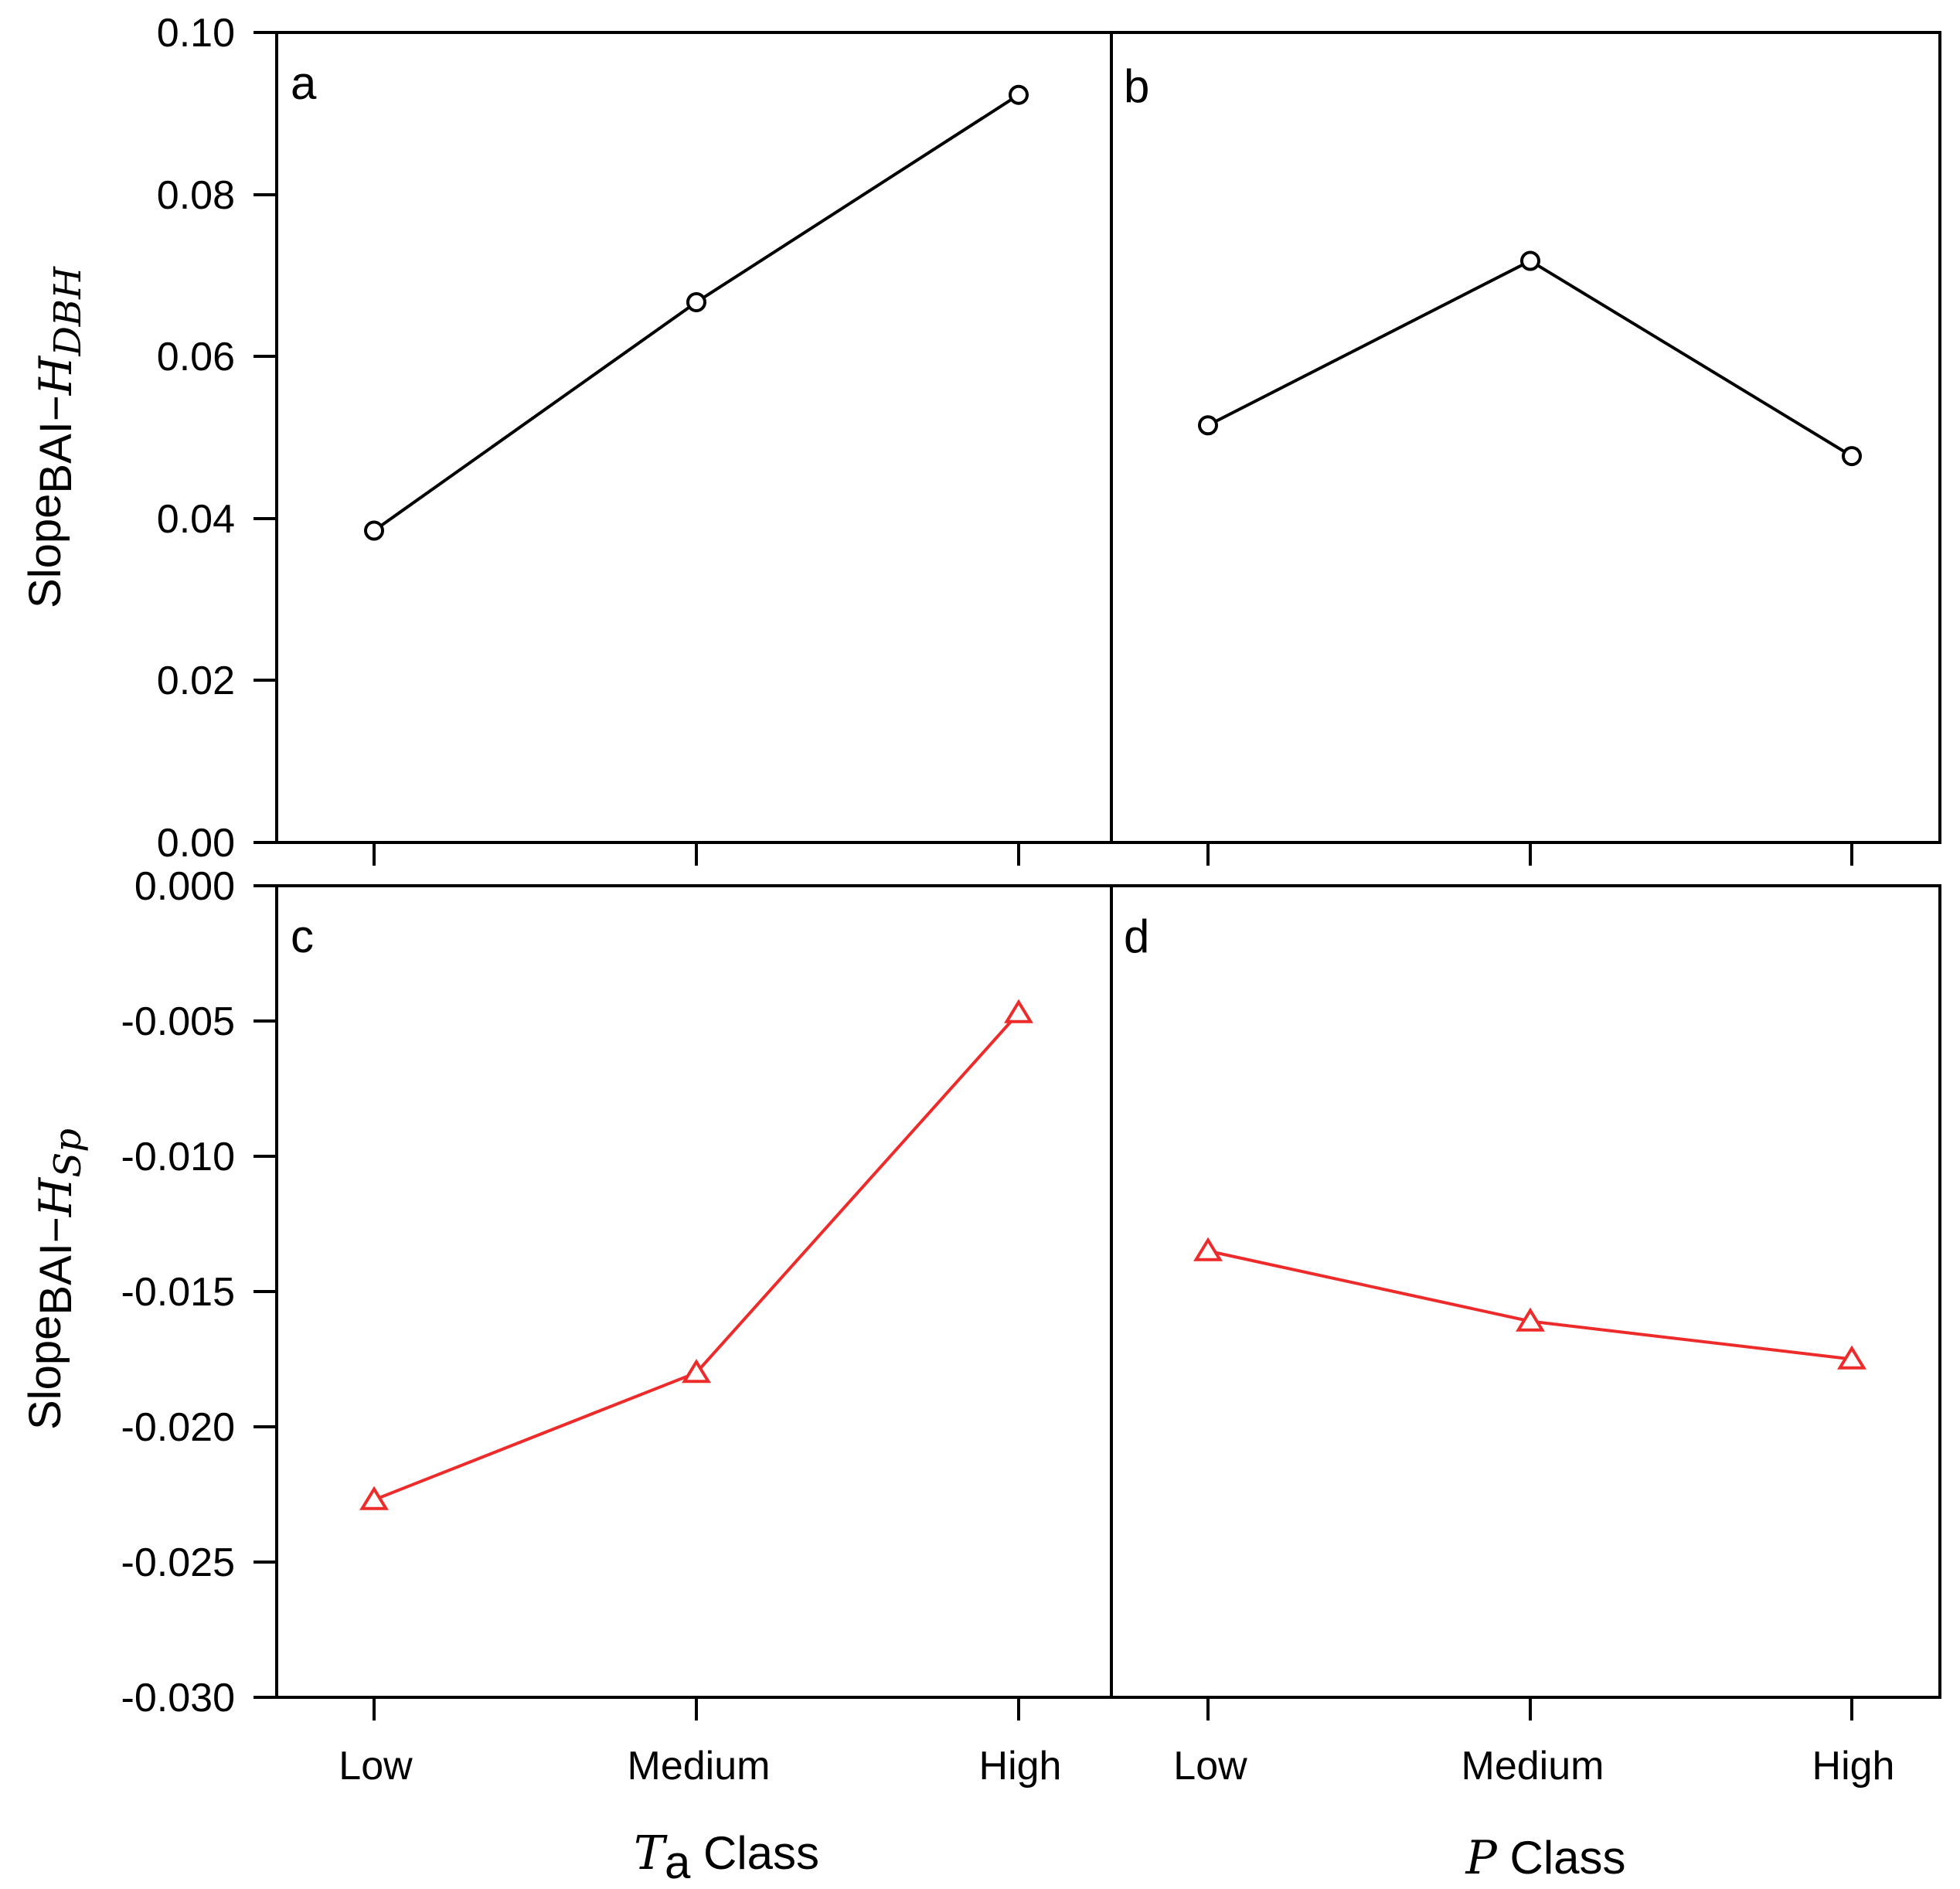 The width and height of the screenshot is (1960, 1889). What do you see at coordinates (178, 1698) in the screenshot?
I see `y-tick-label: -0.030` at bounding box center [178, 1698].